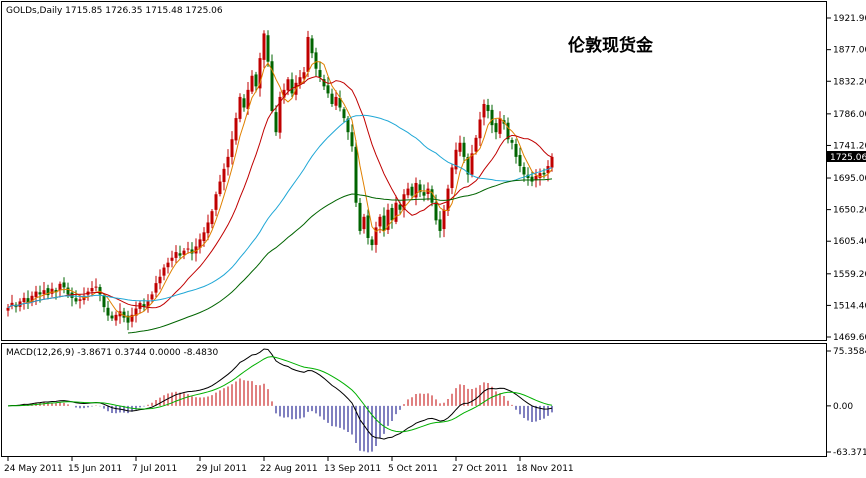 The width and height of the screenshot is (866, 478). Describe the element at coordinates (849, 338) in the screenshot. I see `y-tick-label: 1469.60` at that location.